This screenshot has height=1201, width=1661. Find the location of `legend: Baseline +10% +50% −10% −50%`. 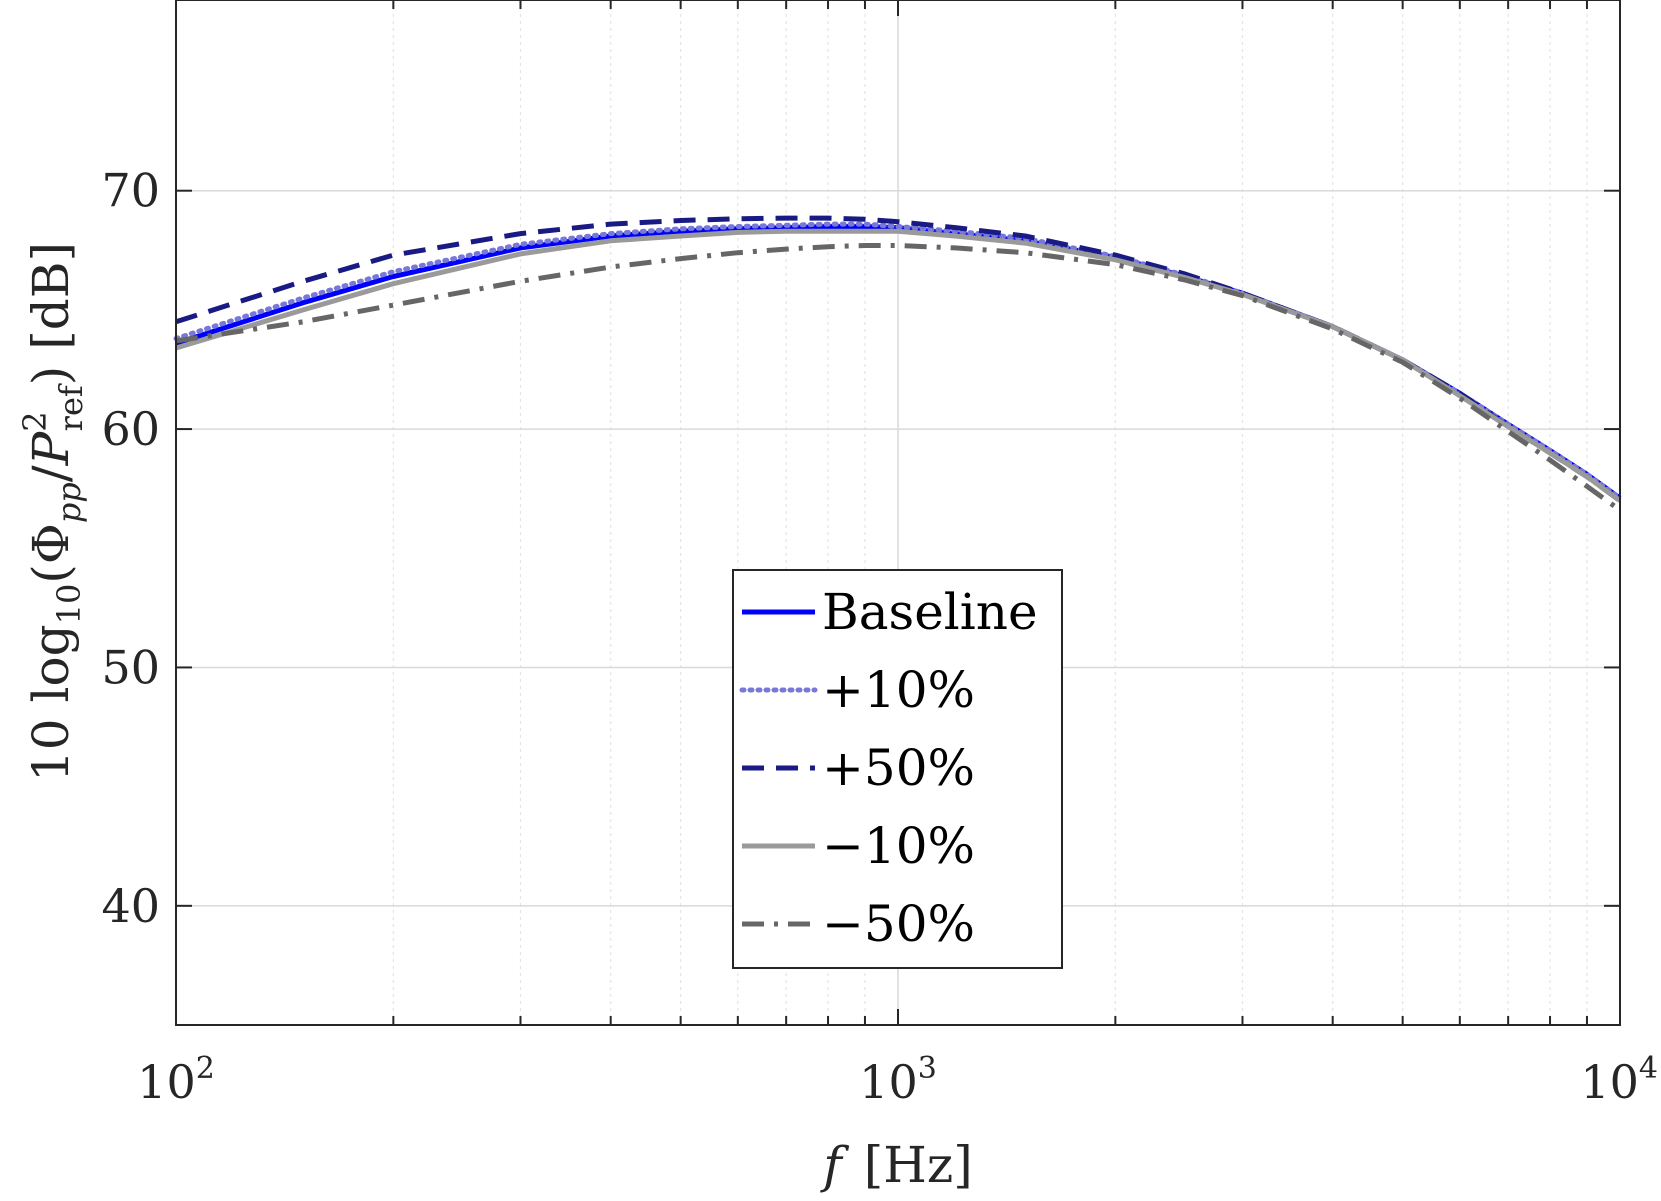

legend: Baseline +10% +50% −10% −50% is located at coordinates (897, 769).